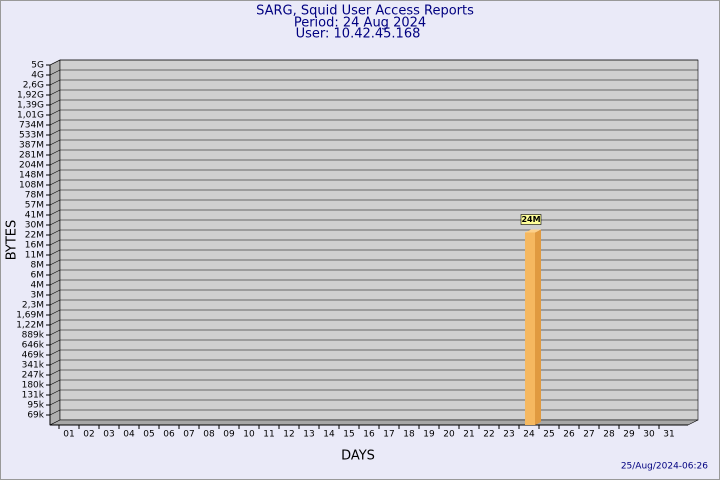 The image size is (720, 480). I want to click on y-tick-label: 3M, so click(38, 296).